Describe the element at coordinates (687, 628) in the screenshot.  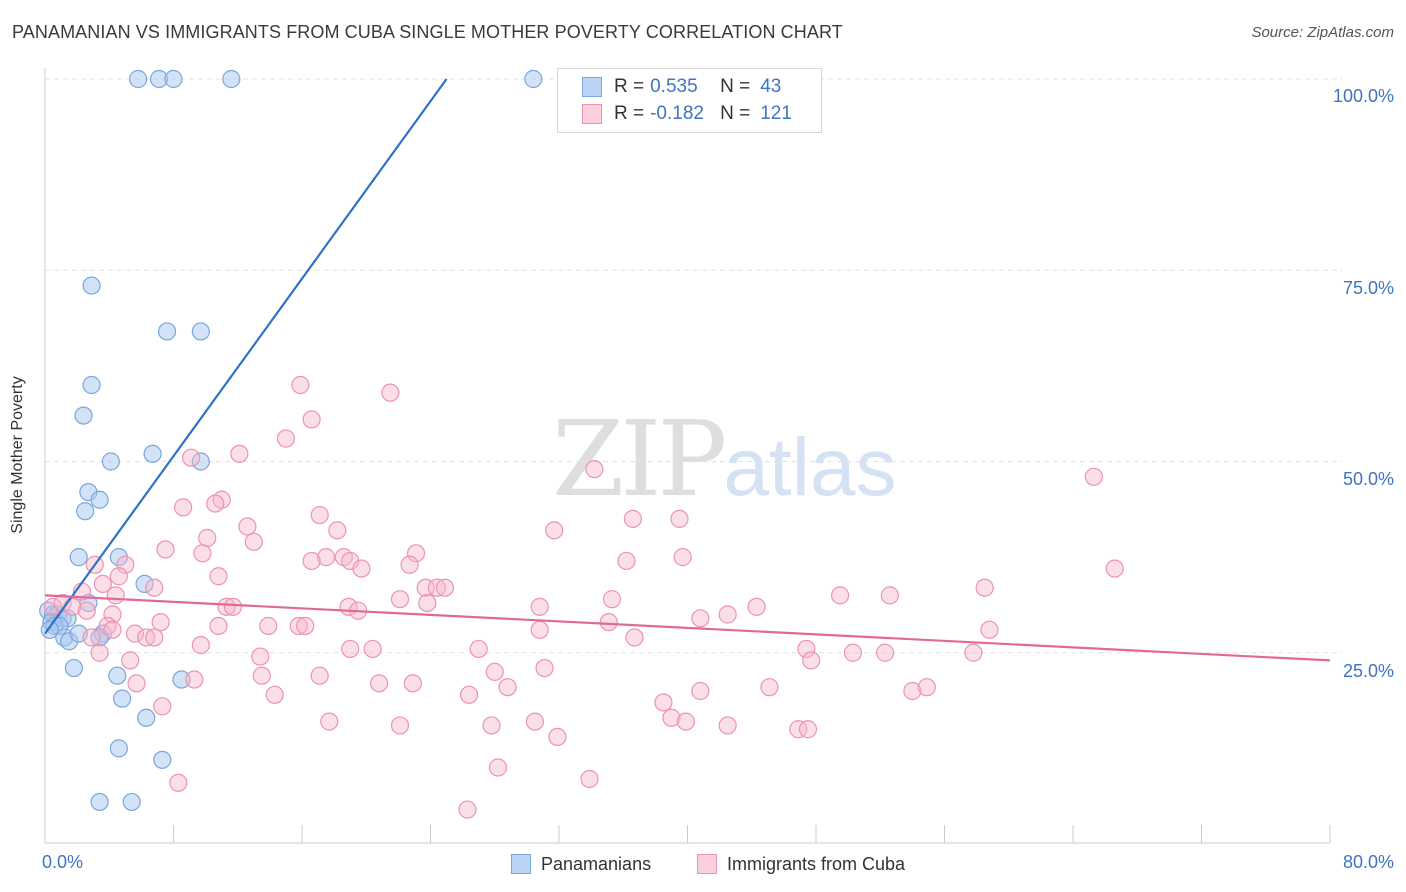
I see `trend-line-cuba` at that location.